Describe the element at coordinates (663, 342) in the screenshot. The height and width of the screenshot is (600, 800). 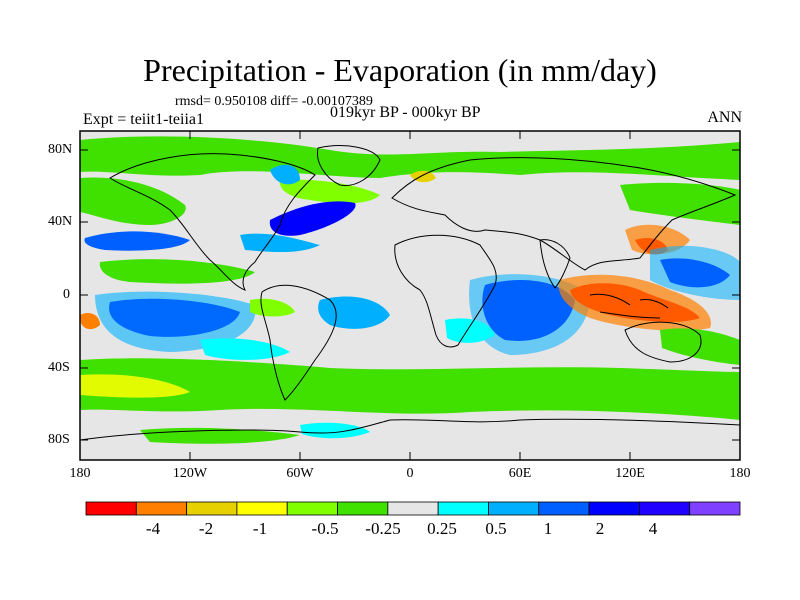
I see `australia-outline` at that location.